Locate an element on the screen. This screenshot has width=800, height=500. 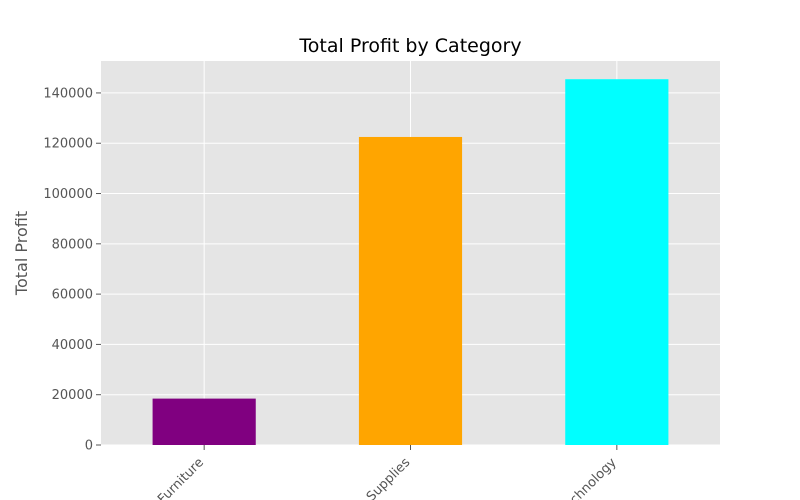
y-tick-label: 80000 is located at coordinates (72, 244).